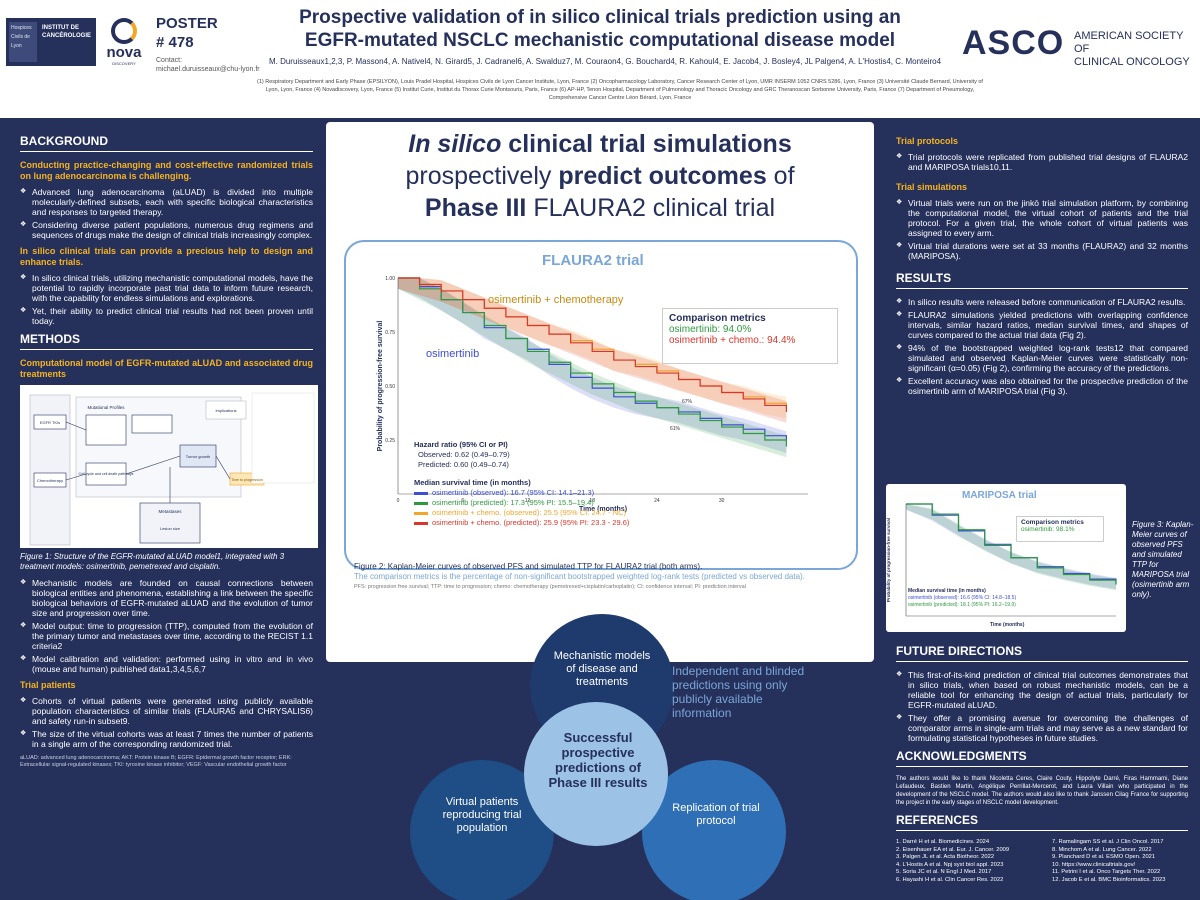 This screenshot has height=900, width=1200. Describe the element at coordinates (943, 842) in the screenshot. I see `reference-item: 1. Darré H et al. Biomedicines. 2024` at that location.